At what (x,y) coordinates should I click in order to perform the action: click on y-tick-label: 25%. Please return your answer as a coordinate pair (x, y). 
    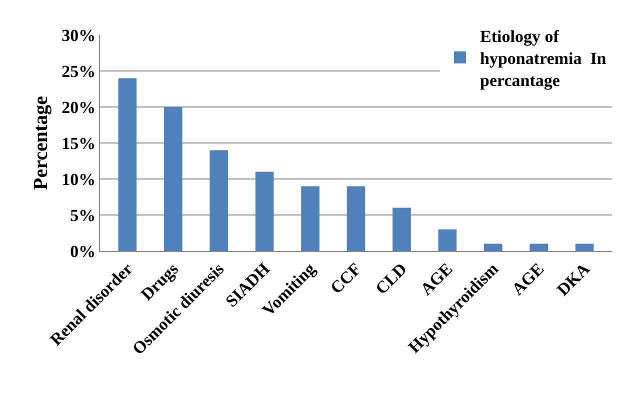
    Looking at the image, I should click on (79, 71).